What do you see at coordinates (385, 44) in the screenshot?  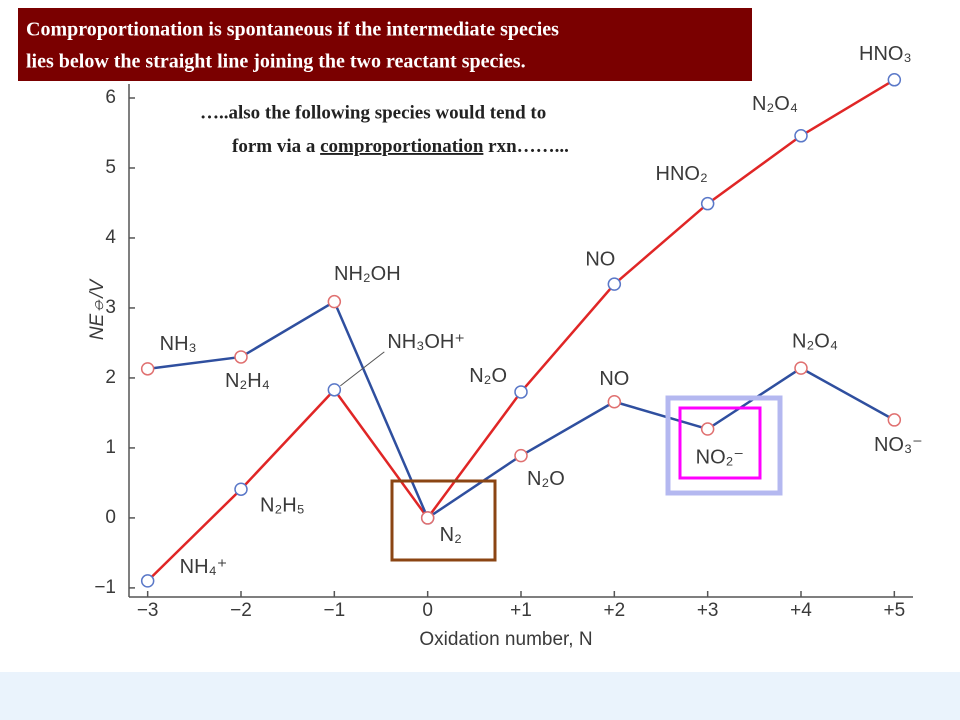 I see `banner` at bounding box center [385, 44].